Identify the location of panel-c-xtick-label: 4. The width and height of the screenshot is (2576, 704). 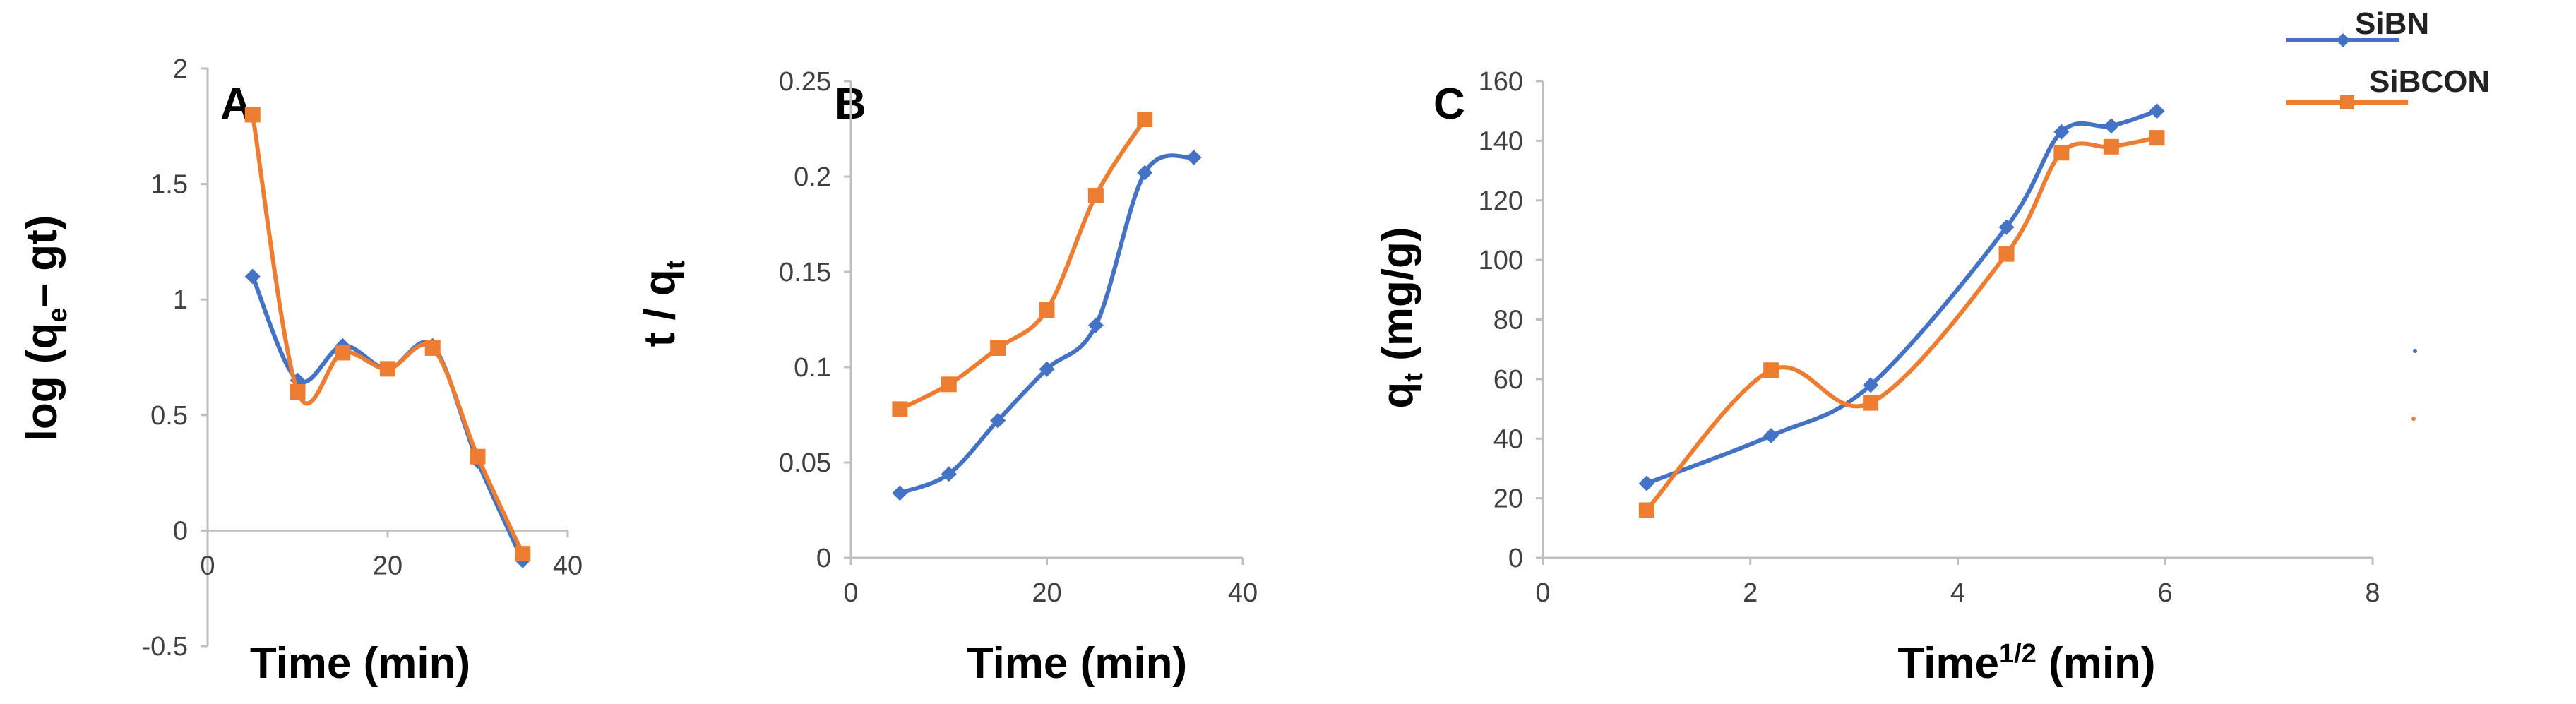
(1957, 593).